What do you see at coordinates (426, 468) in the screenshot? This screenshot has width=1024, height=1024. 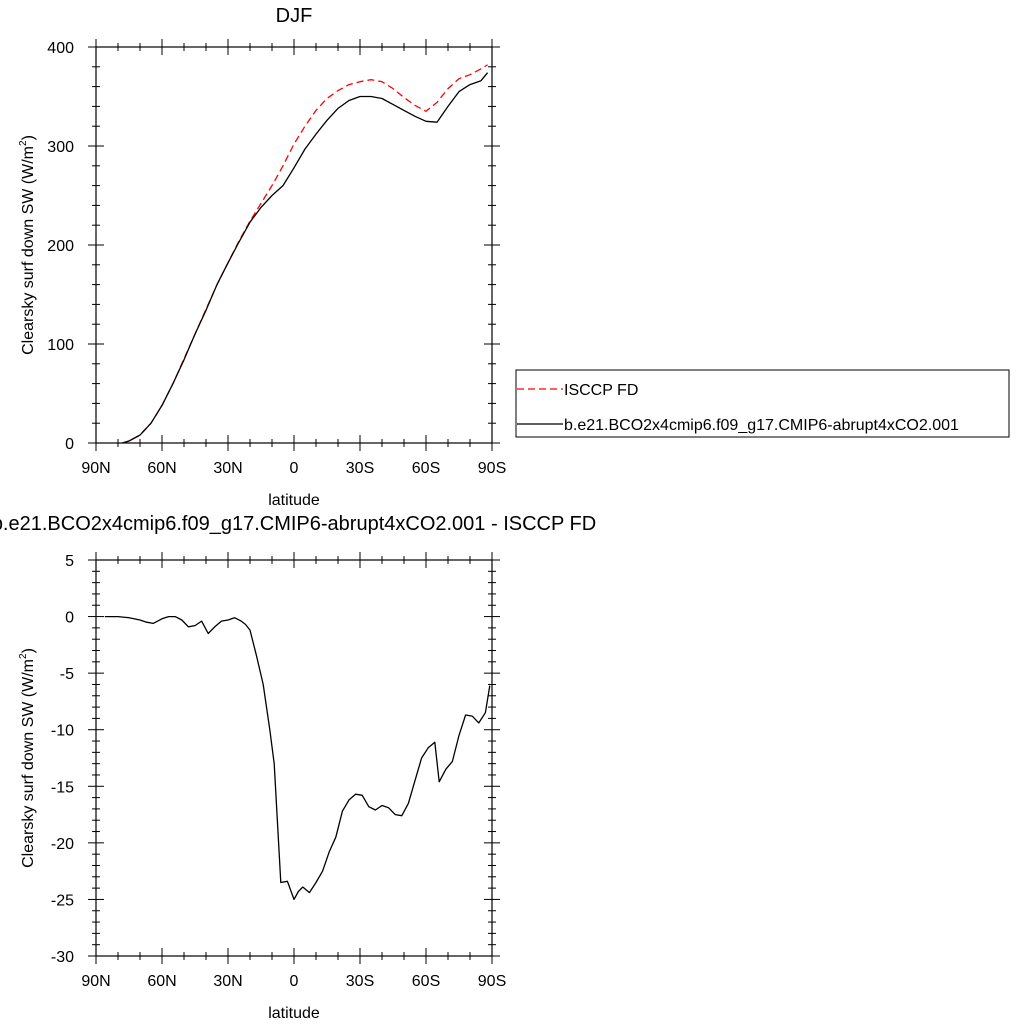 I see `top-x-tick-label: 60S` at bounding box center [426, 468].